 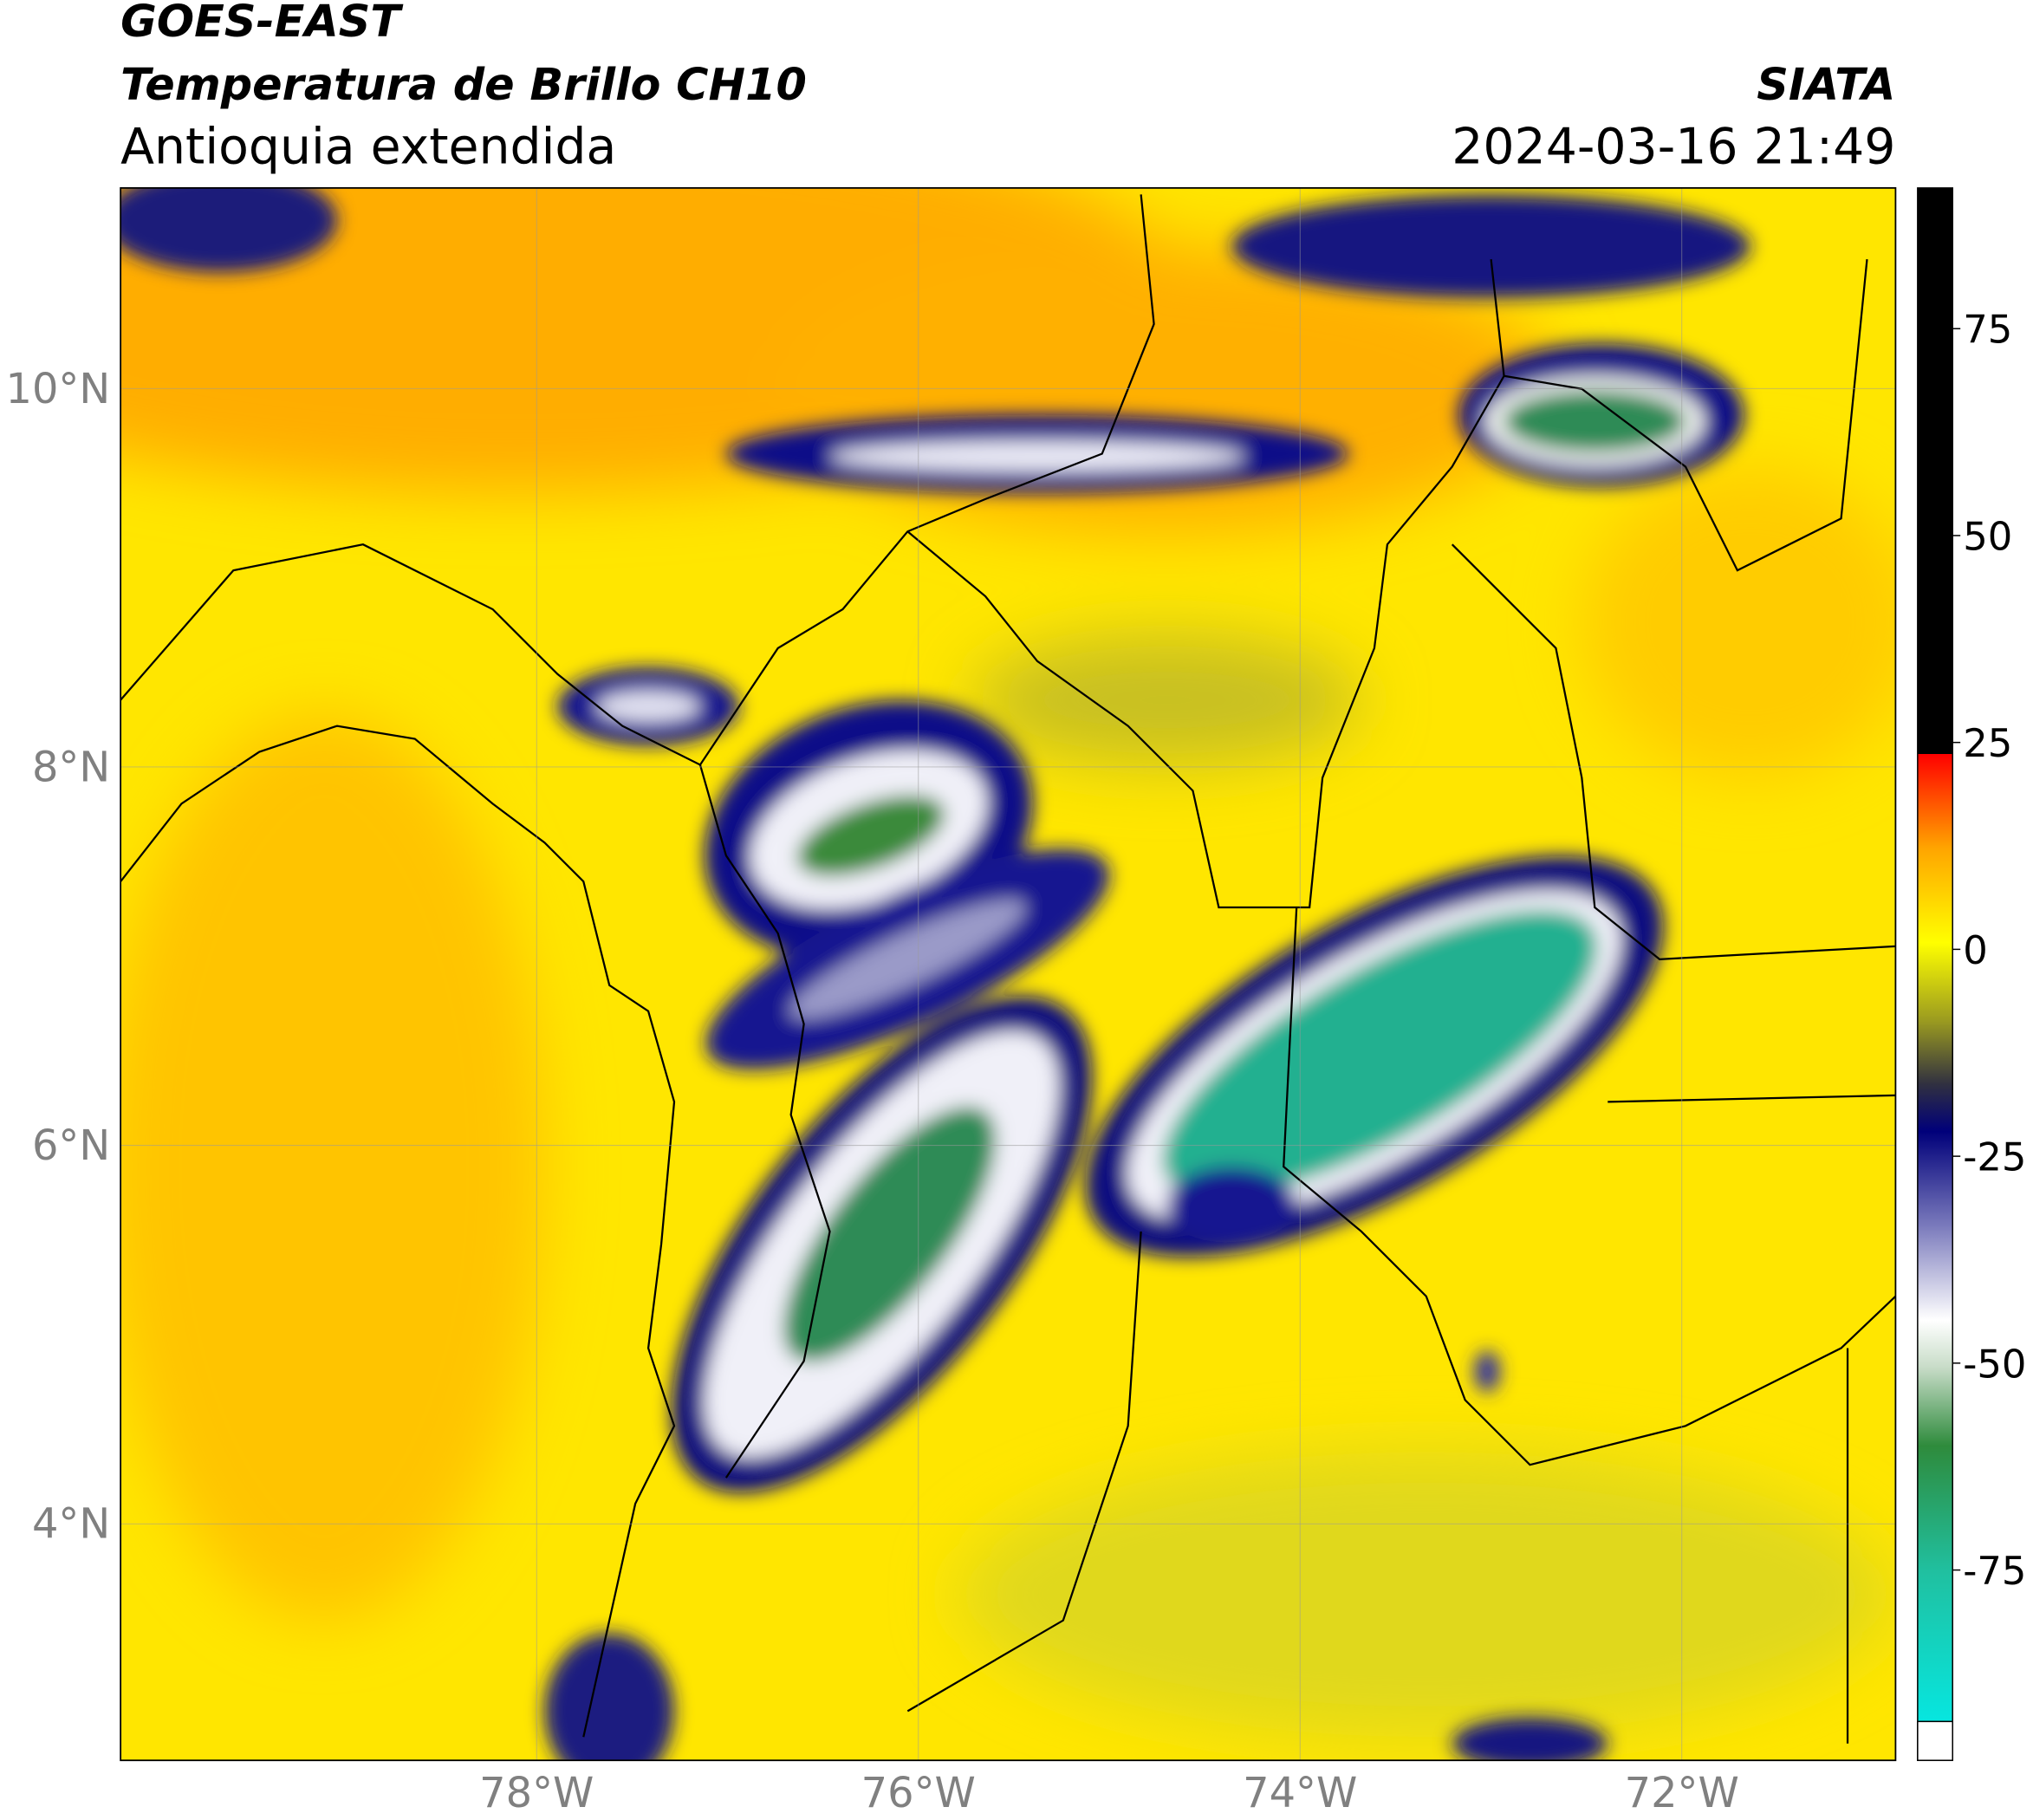 I want to click on colorbar-tick-label: 0, so click(x=1976, y=950).